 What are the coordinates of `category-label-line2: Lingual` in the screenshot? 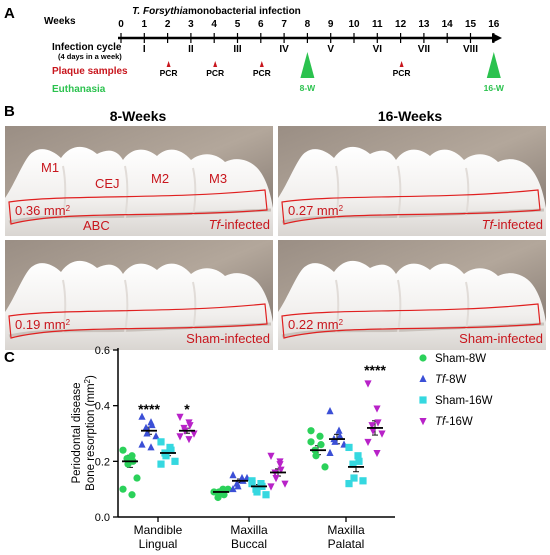 It's located at (158, 544).